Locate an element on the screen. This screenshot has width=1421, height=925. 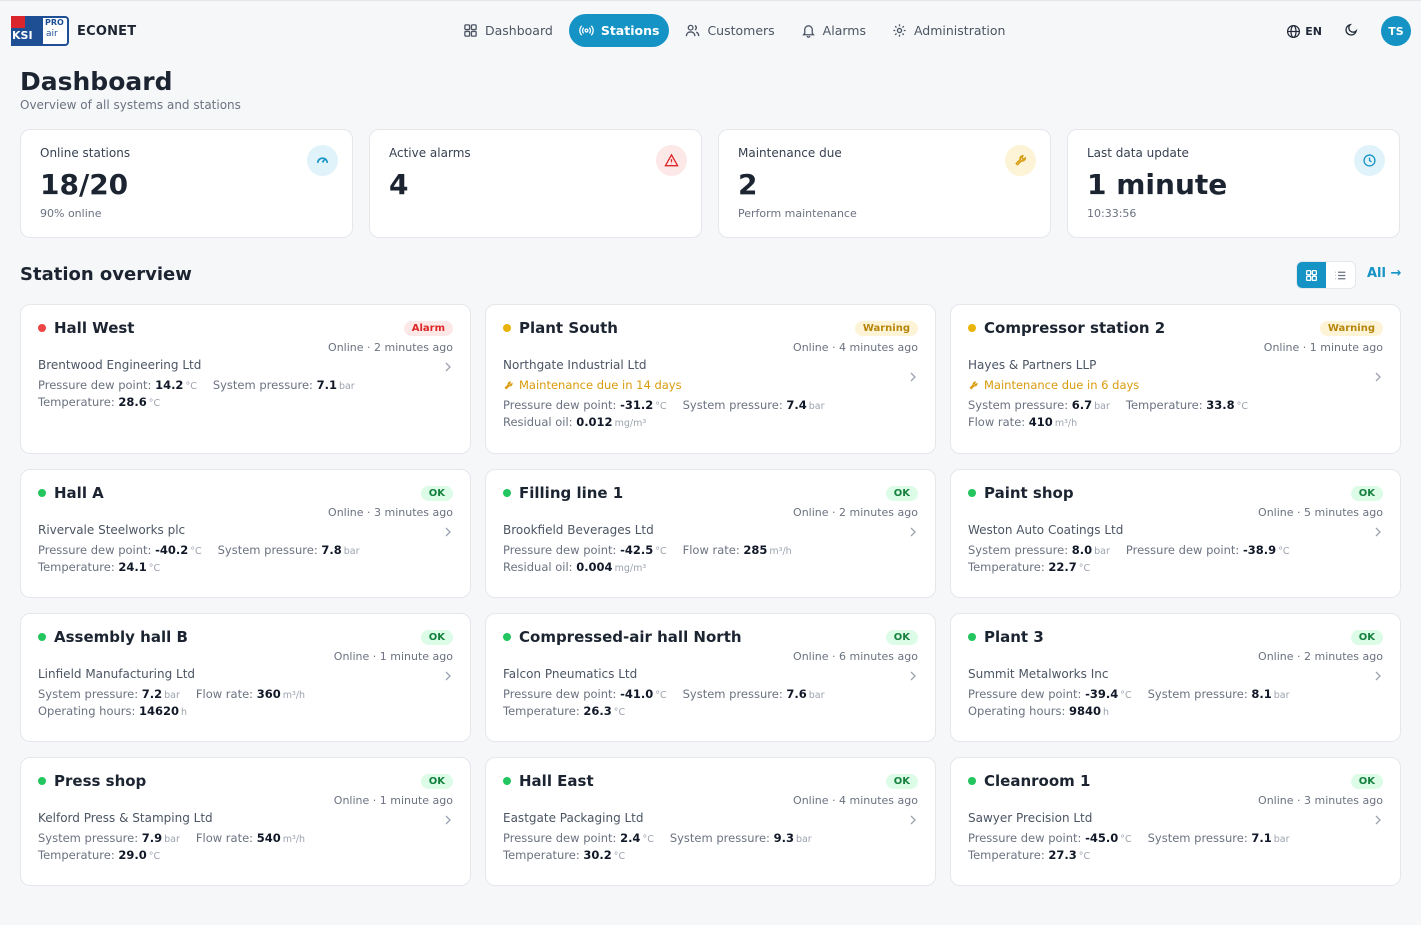
metric: System pressure: 7.9 bar is located at coordinates (109, 838).